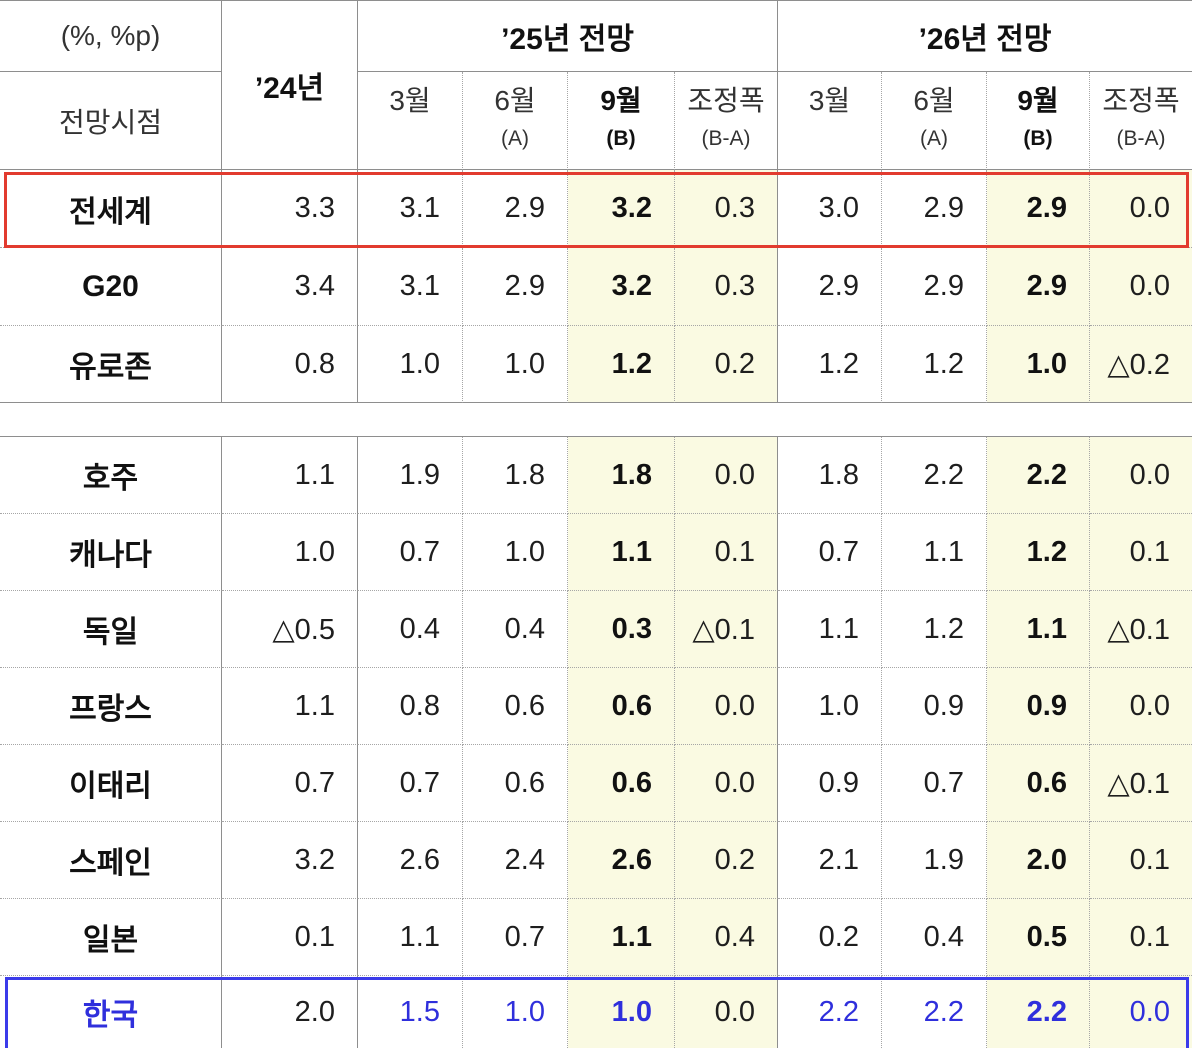 This screenshot has height=1048, width=1192. What do you see at coordinates (621, 138) in the screenshot?
I see `column-header-sublabel: (B)` at bounding box center [621, 138].